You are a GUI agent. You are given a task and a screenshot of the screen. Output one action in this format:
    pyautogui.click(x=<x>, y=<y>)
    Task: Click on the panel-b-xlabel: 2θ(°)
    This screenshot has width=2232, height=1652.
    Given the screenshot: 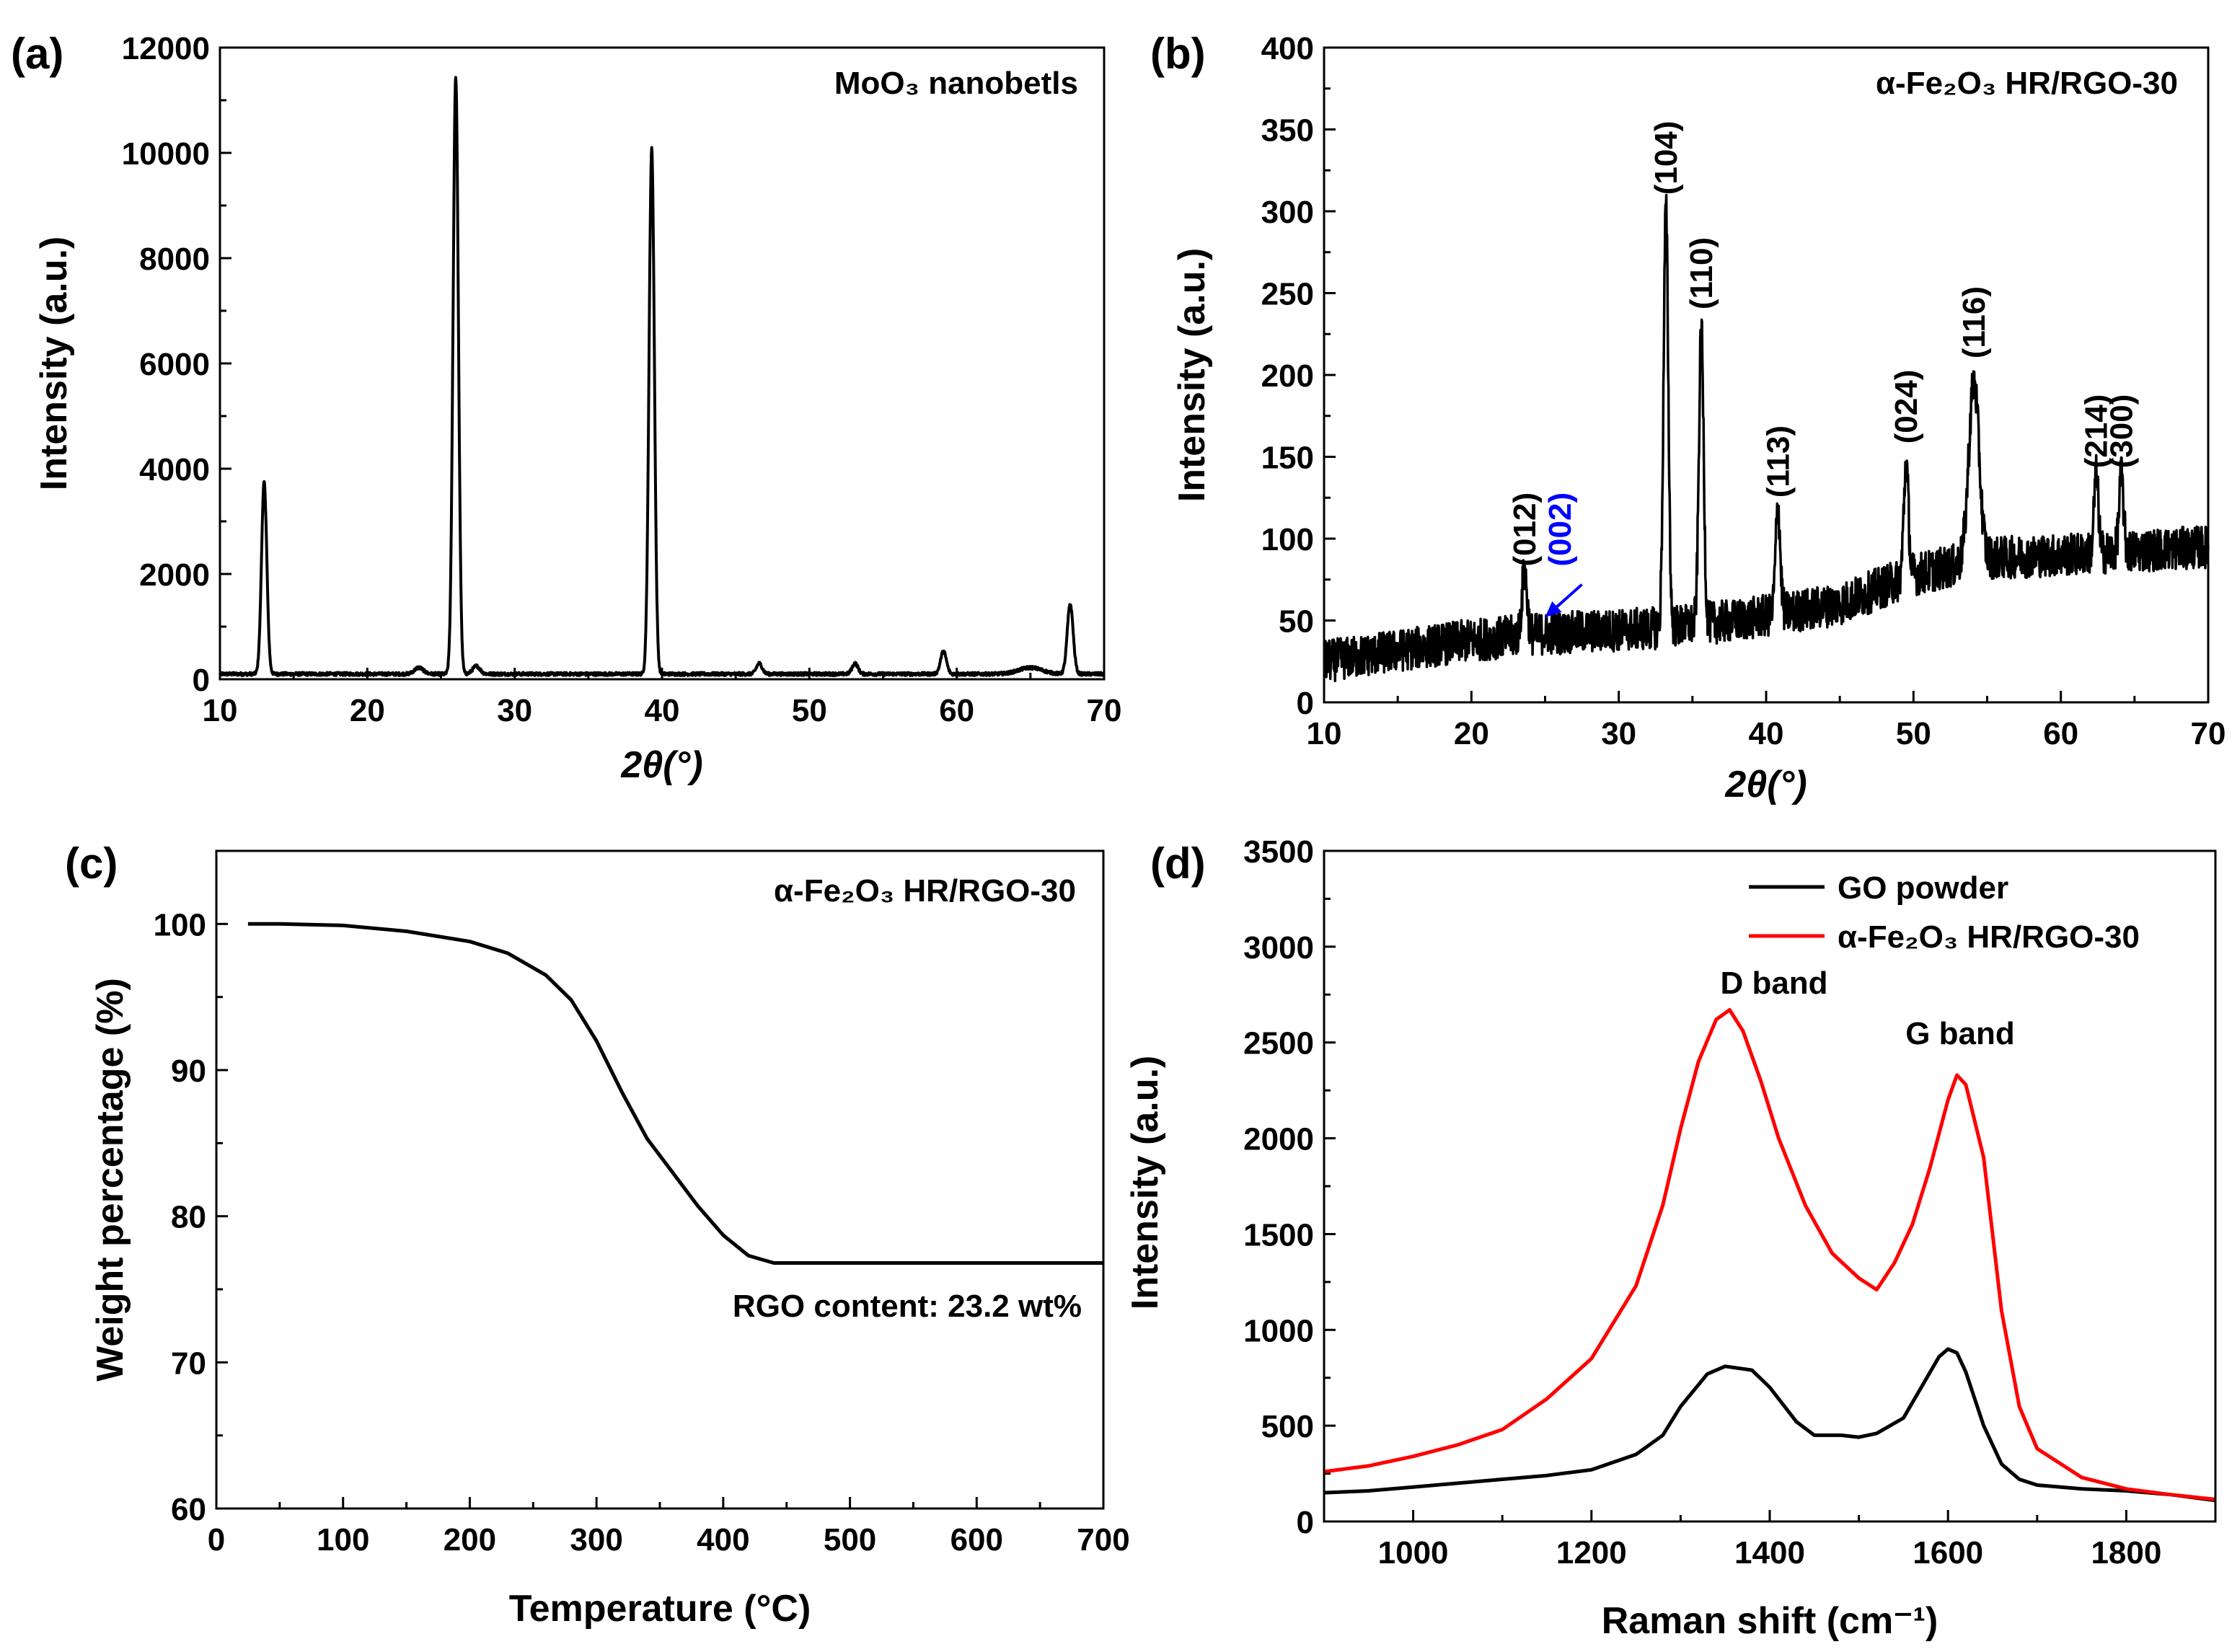 What is the action you would take?
    pyautogui.click(x=1765, y=784)
    